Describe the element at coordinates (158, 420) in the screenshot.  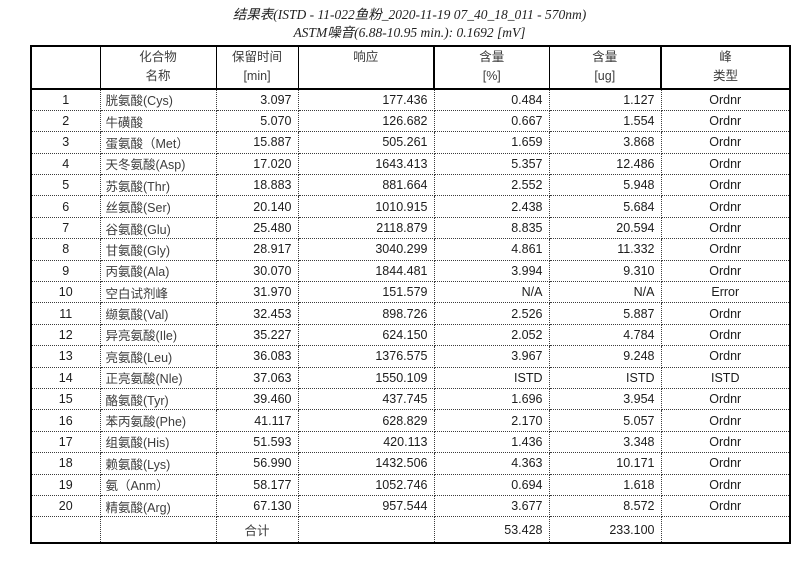
I see `compound-name-cell: 苯丙氨酸(Phe)` at that location.